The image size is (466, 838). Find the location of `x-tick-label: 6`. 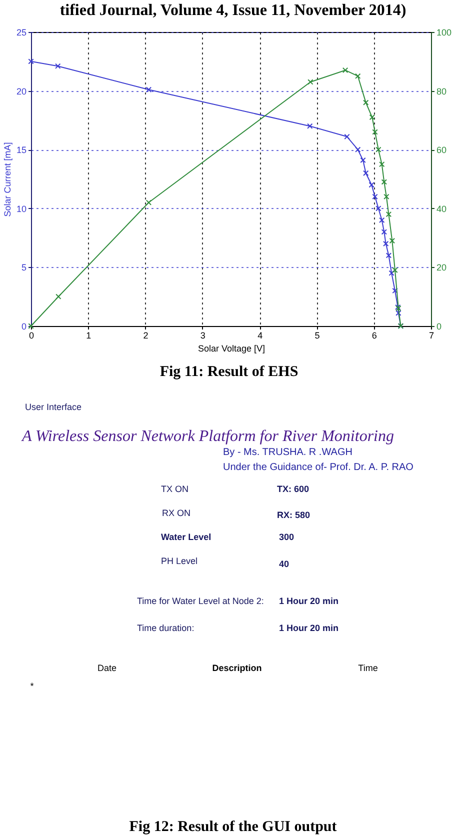

x-tick-label: 6 is located at coordinates (374, 335).